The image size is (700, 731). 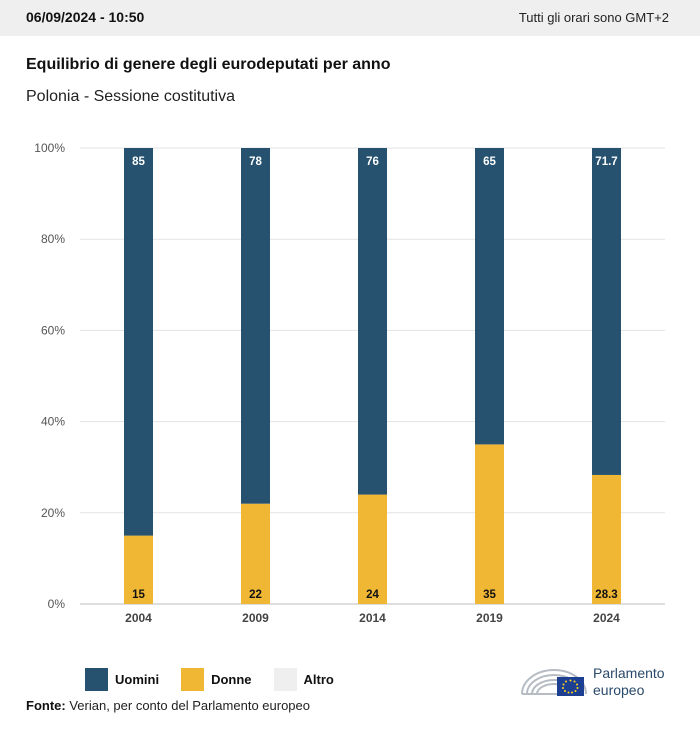 I want to click on data-label-donne: 24, so click(x=372, y=595).